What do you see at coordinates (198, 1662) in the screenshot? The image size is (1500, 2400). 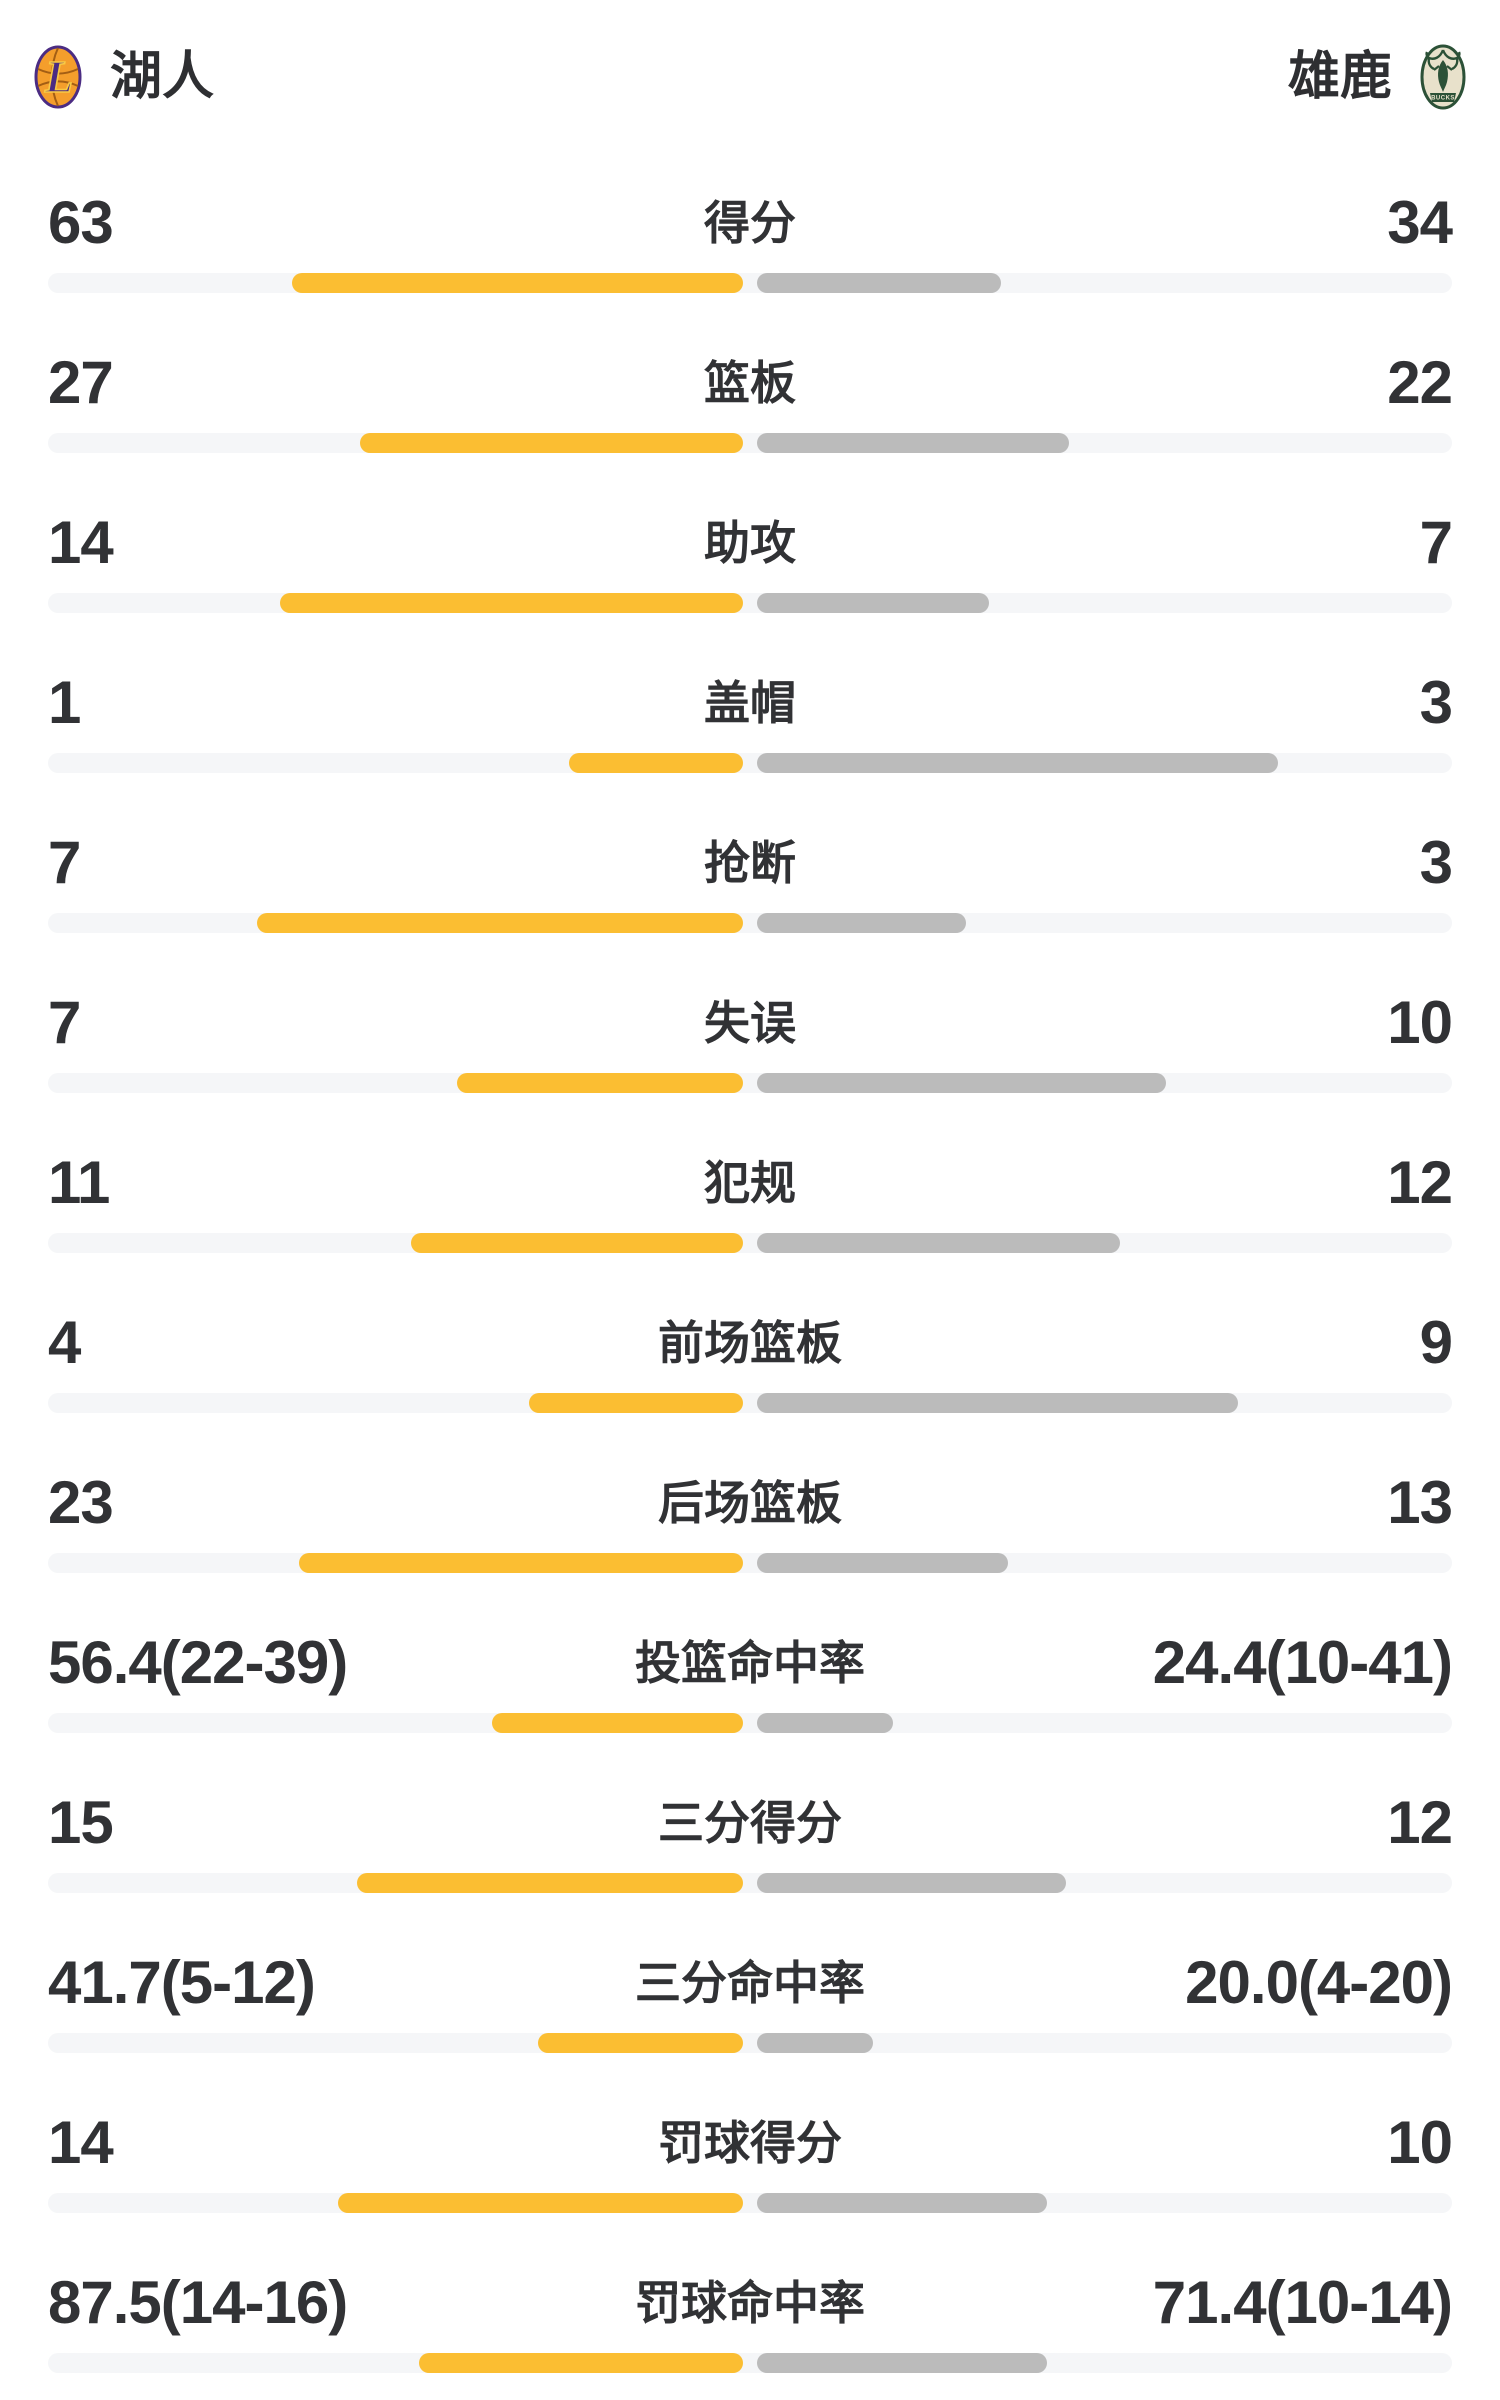 I see `home-stat-value: 56.4(22-39)` at bounding box center [198, 1662].